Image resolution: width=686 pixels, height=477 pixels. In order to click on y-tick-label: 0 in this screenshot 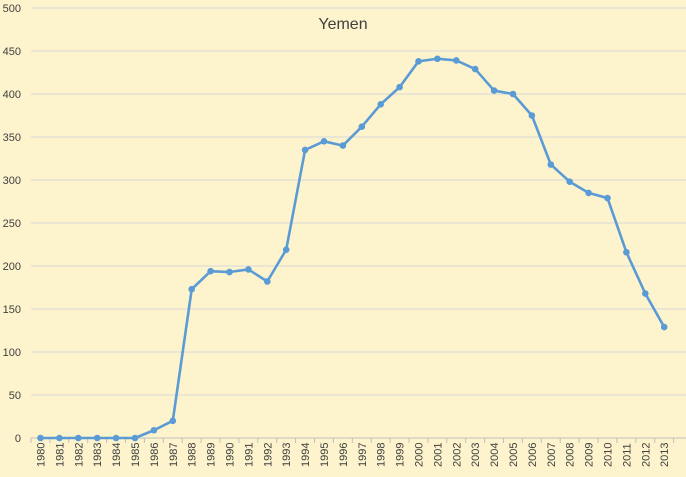, I will do `click(18, 439)`.